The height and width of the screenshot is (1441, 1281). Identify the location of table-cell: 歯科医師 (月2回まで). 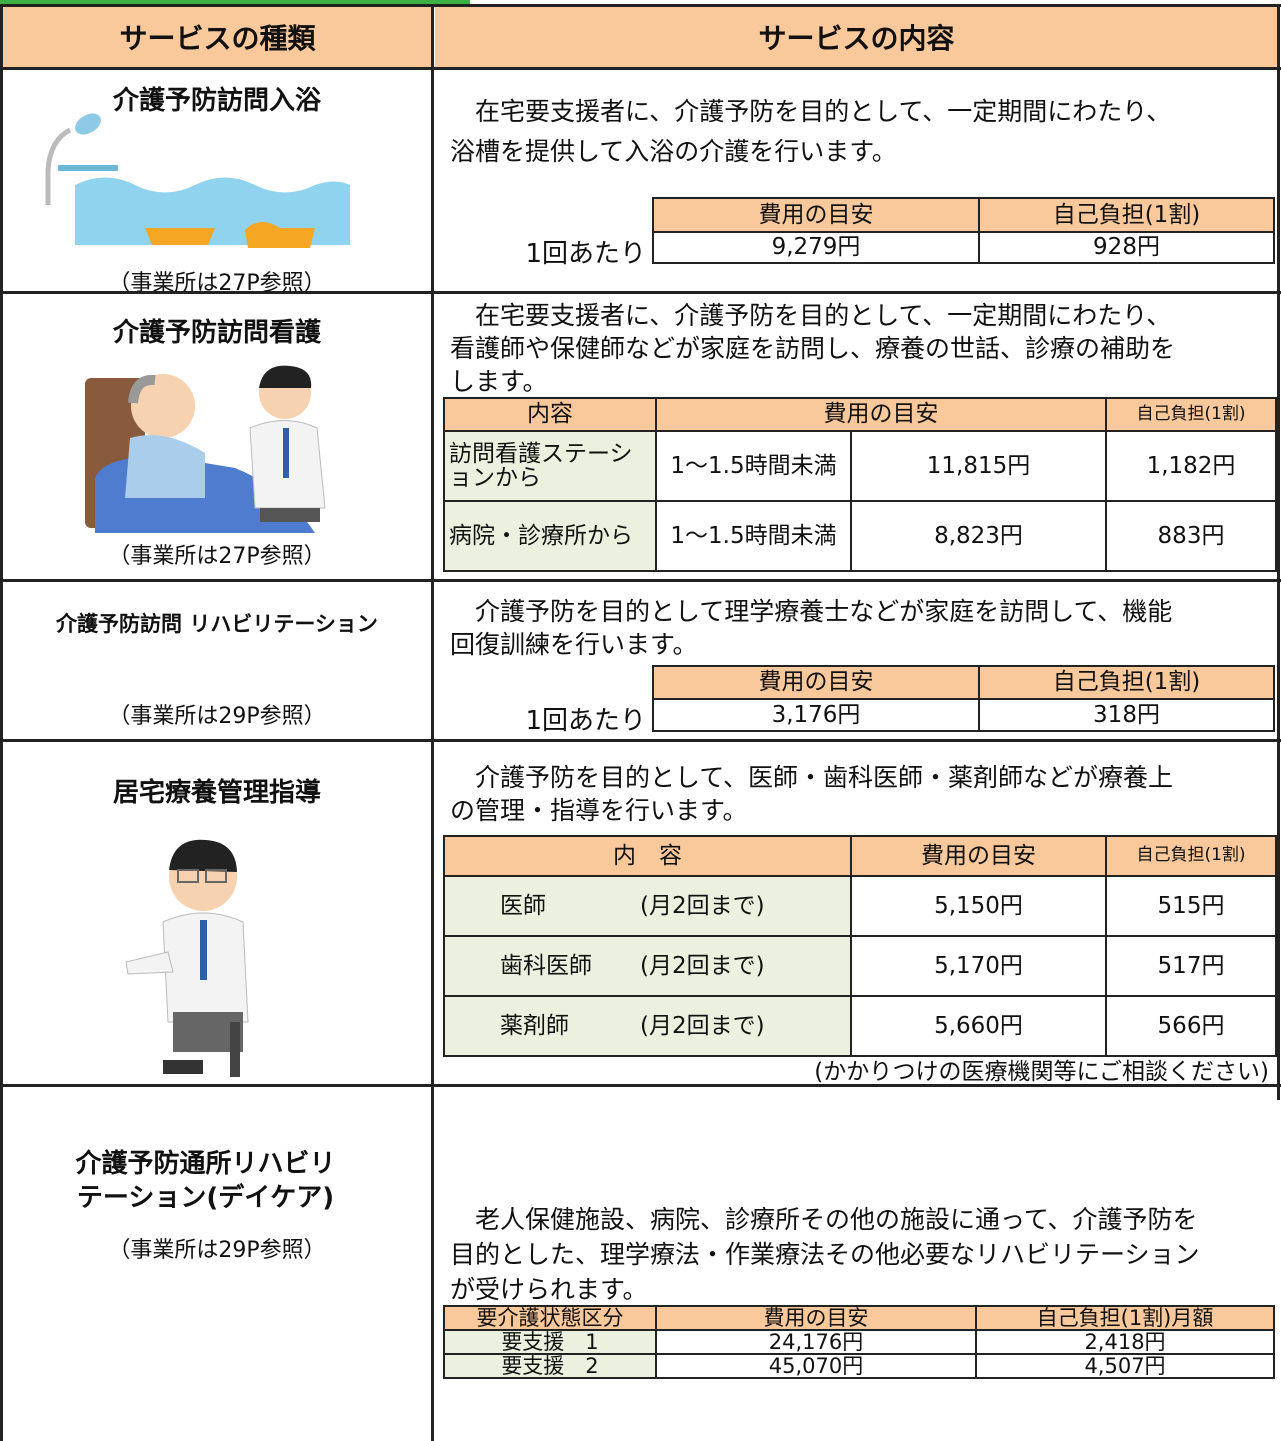
(647, 966).